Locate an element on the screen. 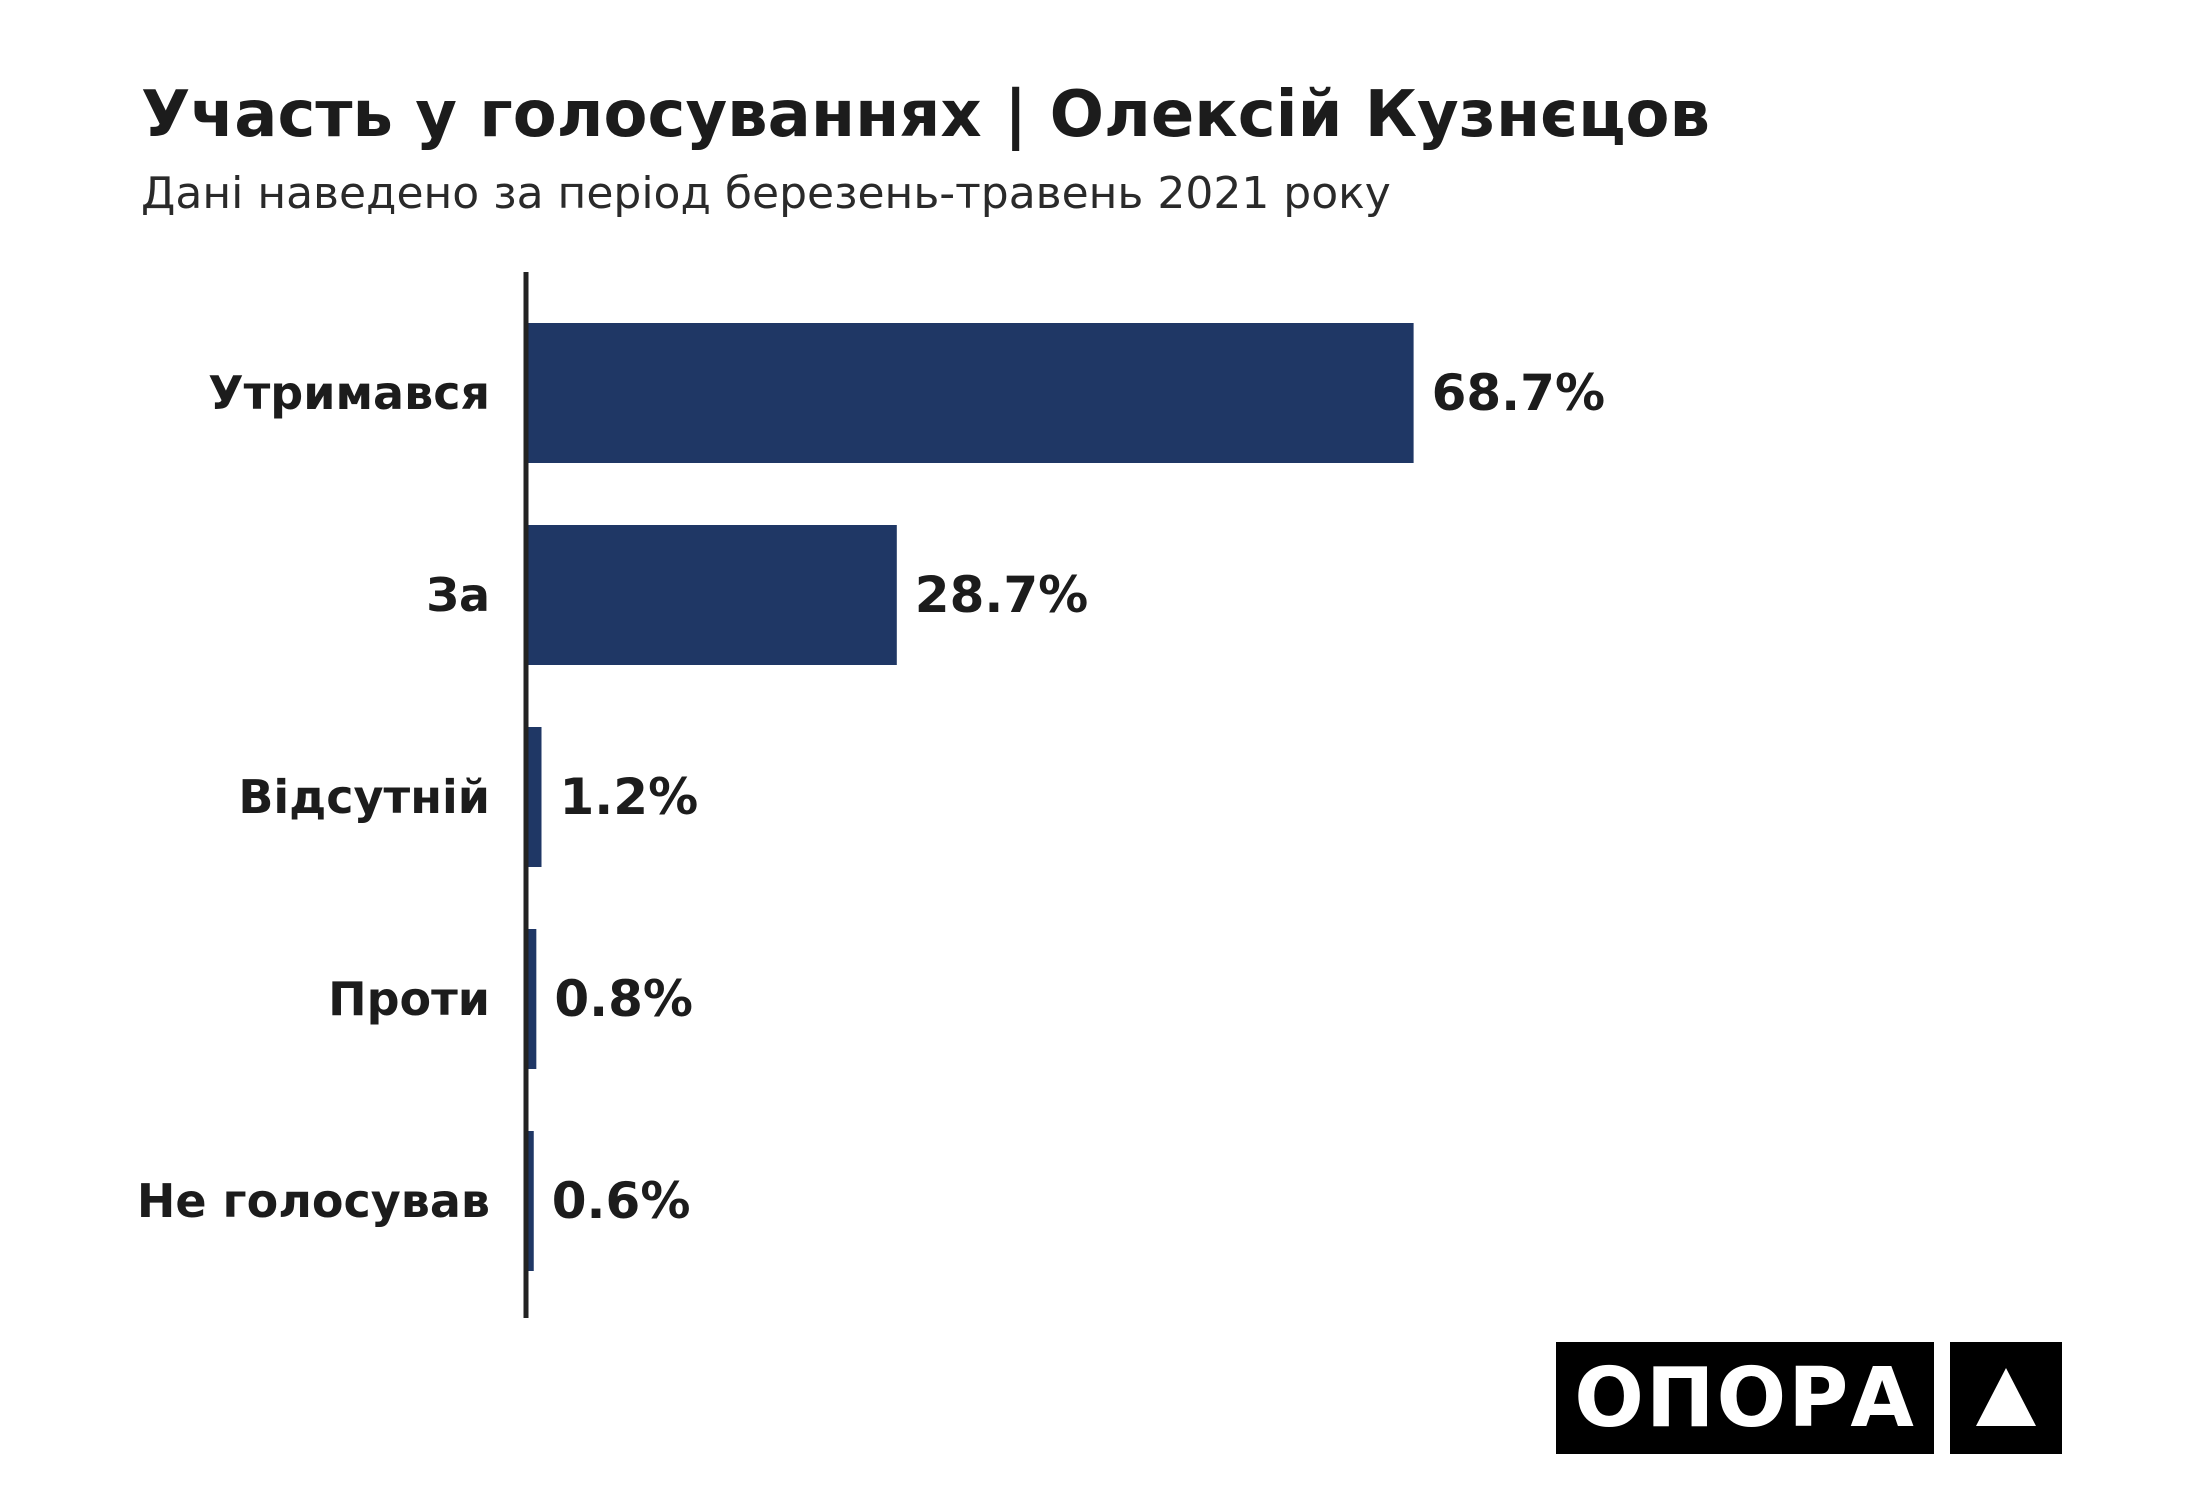 The height and width of the screenshot is (1500, 2200). triangle-icon is located at coordinates (2006, 1397).